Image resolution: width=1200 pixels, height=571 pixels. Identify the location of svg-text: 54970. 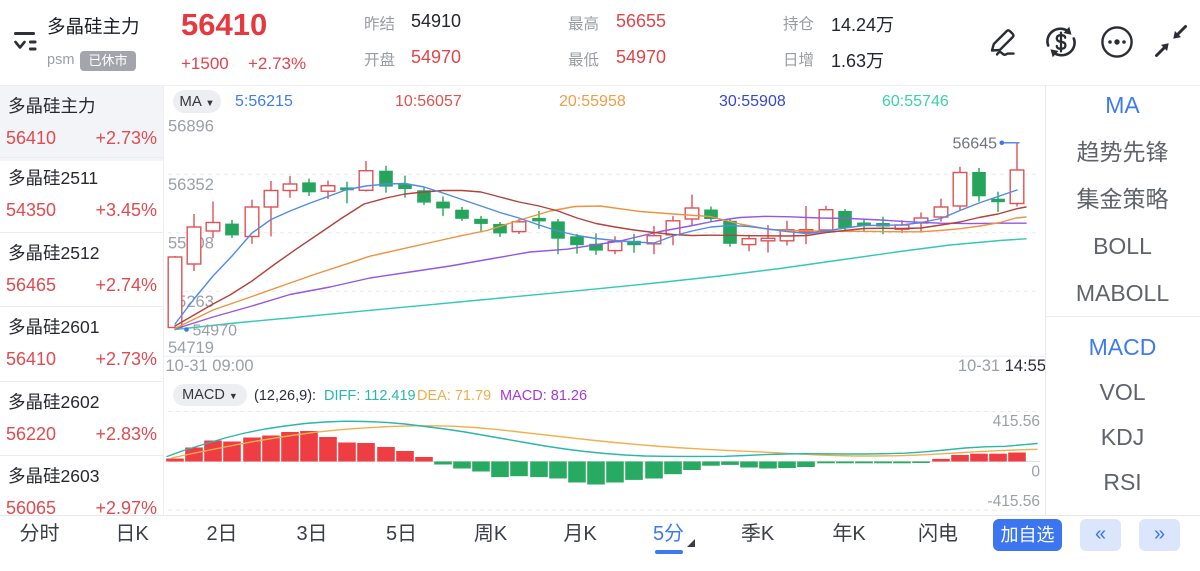
(215, 331).